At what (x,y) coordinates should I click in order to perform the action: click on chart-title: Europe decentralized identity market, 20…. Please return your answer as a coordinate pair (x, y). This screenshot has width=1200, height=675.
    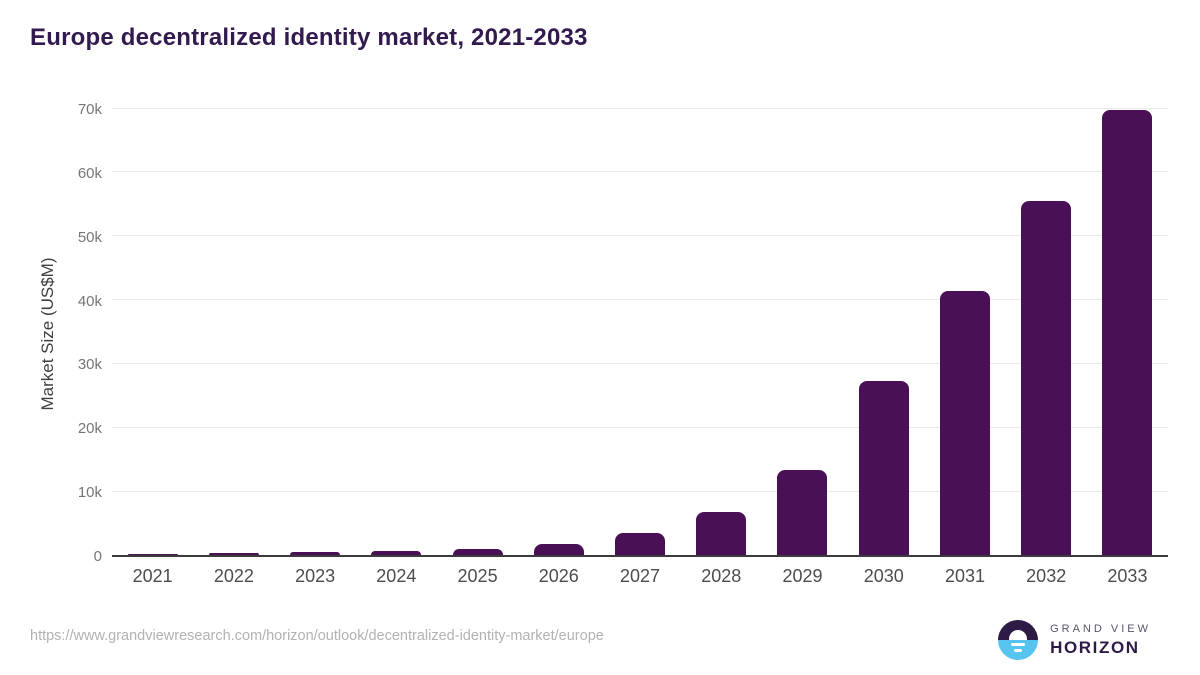
    Looking at the image, I should click on (309, 37).